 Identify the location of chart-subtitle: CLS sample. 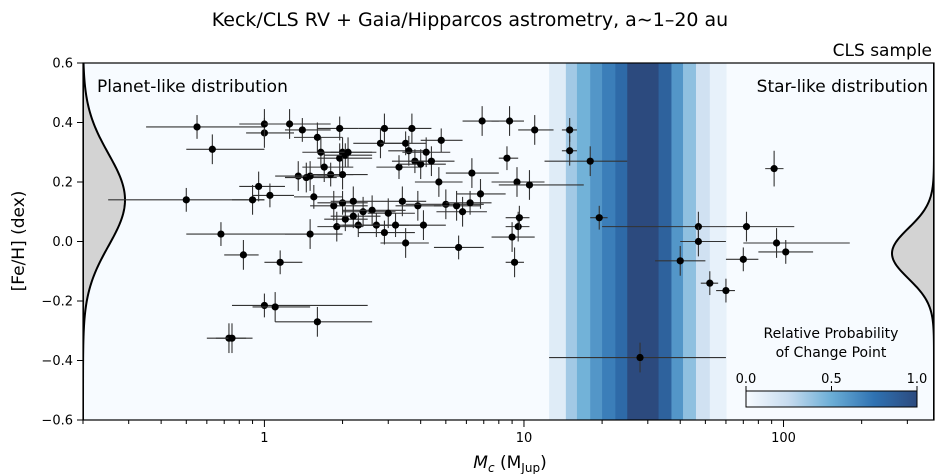
(882, 51).